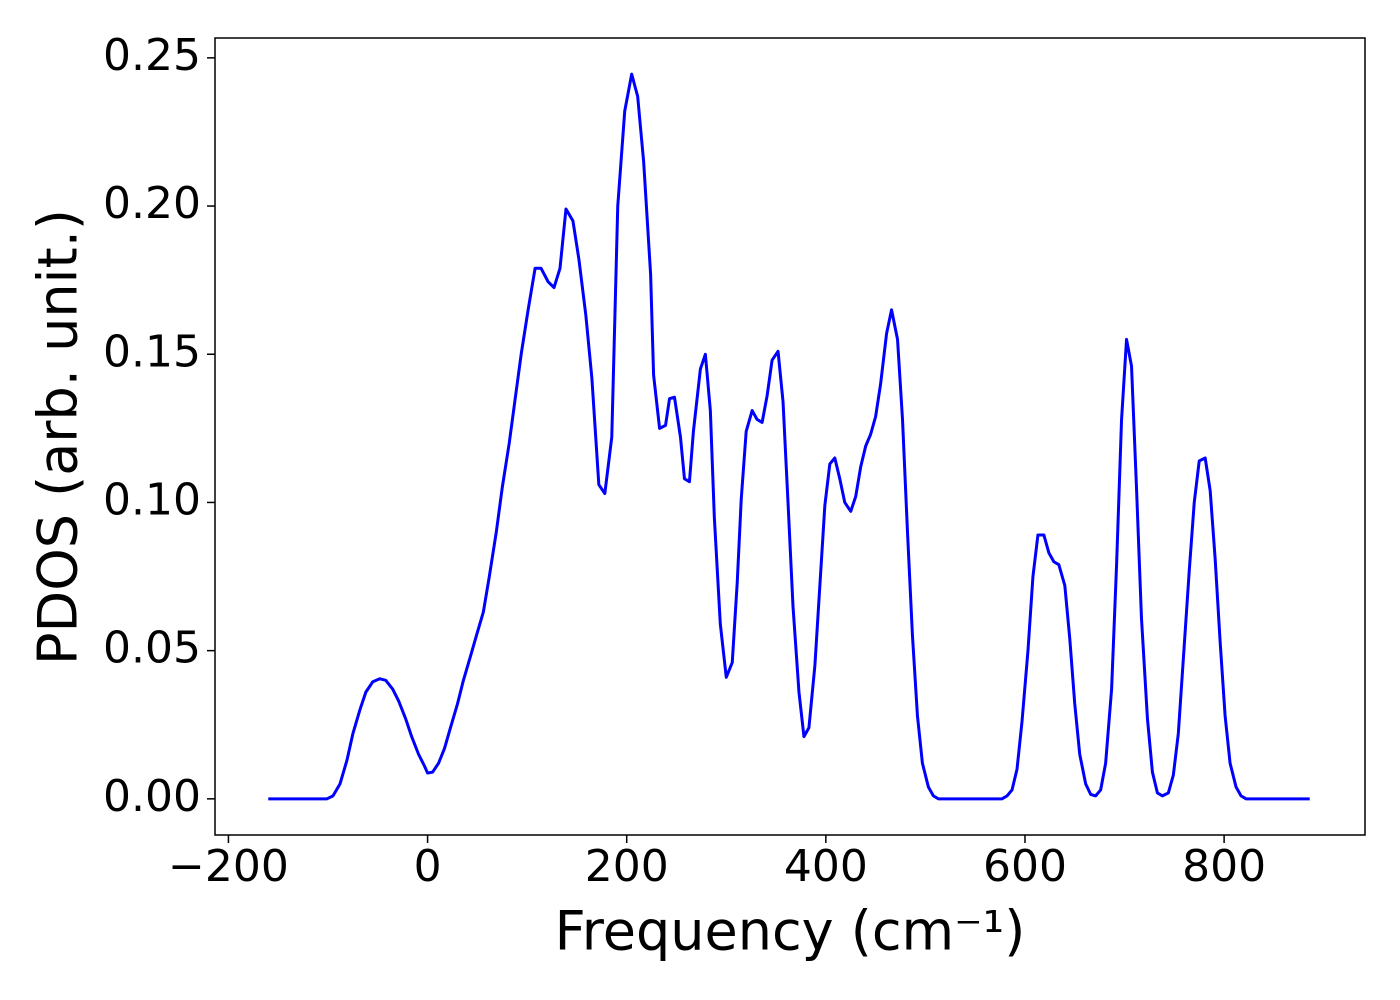 This screenshot has height=1000, width=1400. Describe the element at coordinates (152, 203) in the screenshot. I see `y-tick-label: 0.20` at that location.